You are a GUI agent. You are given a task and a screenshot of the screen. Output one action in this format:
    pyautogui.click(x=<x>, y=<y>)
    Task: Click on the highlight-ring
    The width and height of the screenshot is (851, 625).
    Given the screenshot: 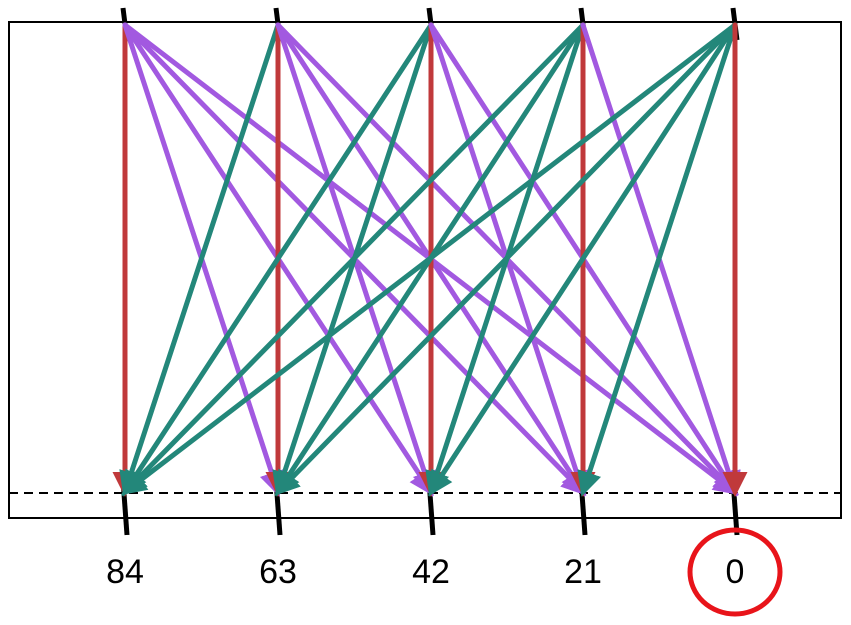 What is the action you would take?
    pyautogui.click(x=735, y=572)
    